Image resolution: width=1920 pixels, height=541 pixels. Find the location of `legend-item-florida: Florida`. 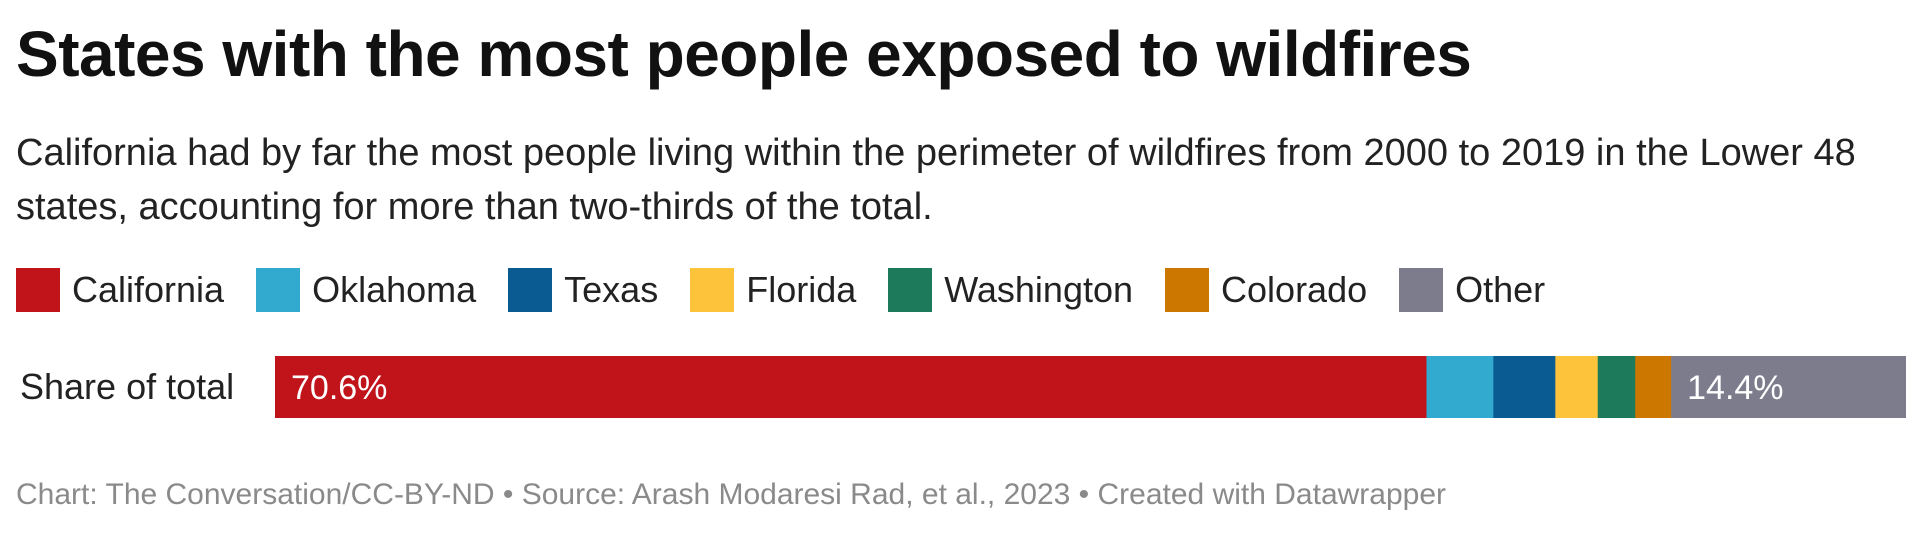

legend-item-florida: Florida is located at coordinates (773, 290).